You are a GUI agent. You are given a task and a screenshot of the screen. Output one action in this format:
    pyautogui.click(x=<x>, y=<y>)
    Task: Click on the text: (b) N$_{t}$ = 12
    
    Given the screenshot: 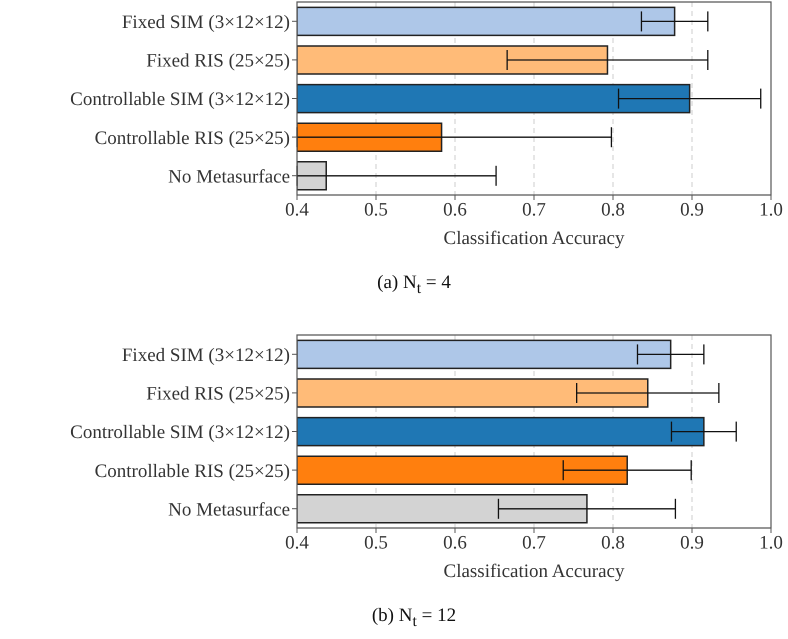 What is the action you would take?
    pyautogui.click(x=414, y=618)
    